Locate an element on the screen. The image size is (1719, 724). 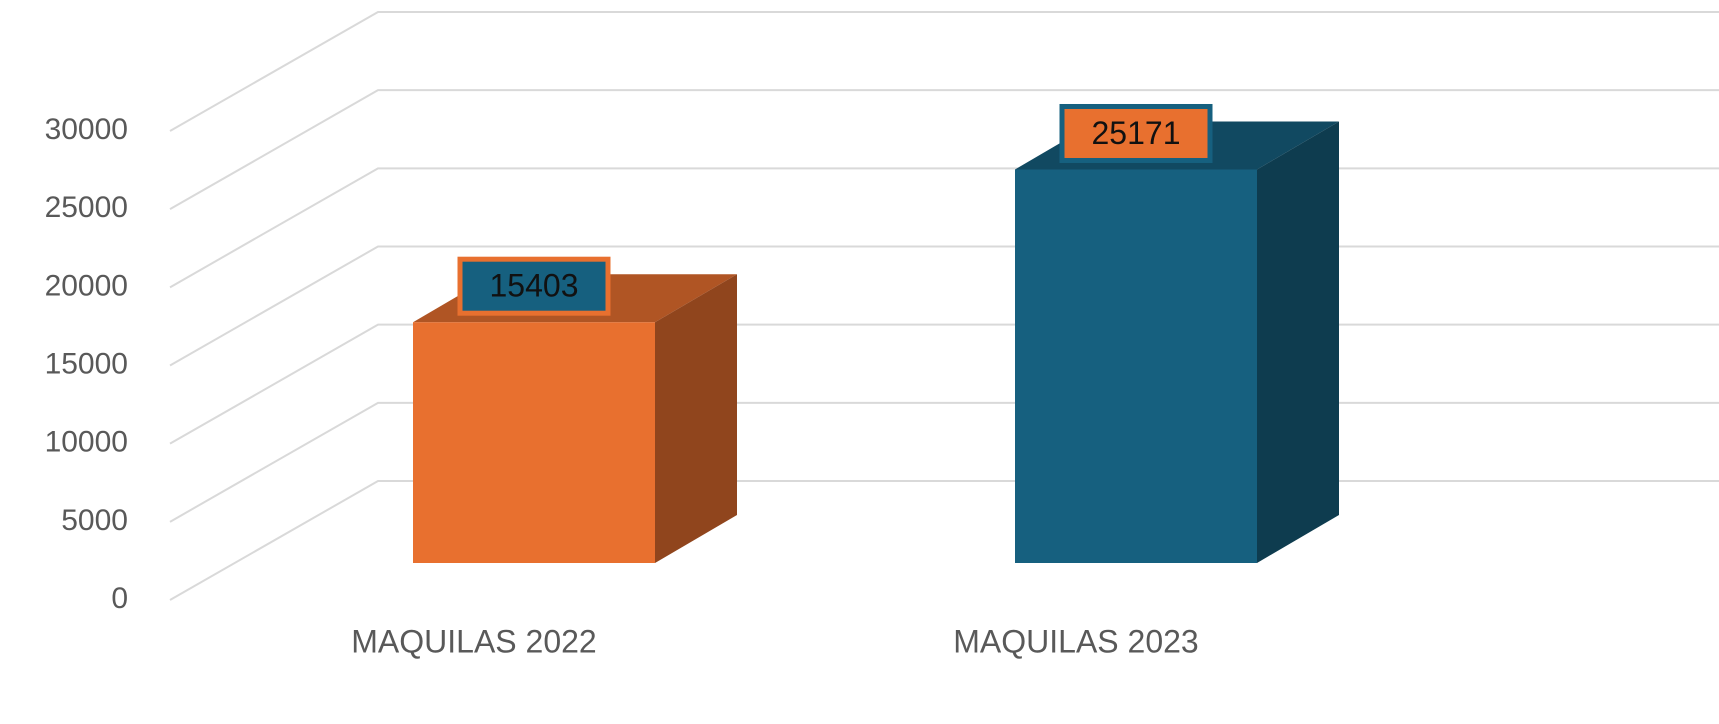
value-label: 25171 is located at coordinates (1136, 133).